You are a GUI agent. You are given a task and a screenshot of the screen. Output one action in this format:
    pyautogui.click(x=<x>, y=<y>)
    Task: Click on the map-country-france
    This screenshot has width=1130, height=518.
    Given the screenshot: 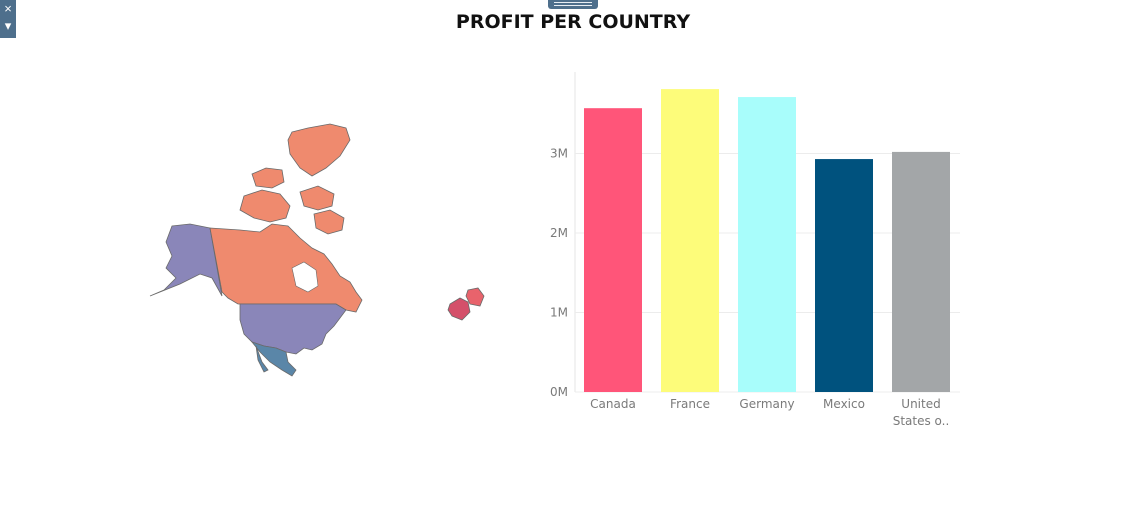 What is the action you would take?
    pyautogui.click(x=459, y=309)
    